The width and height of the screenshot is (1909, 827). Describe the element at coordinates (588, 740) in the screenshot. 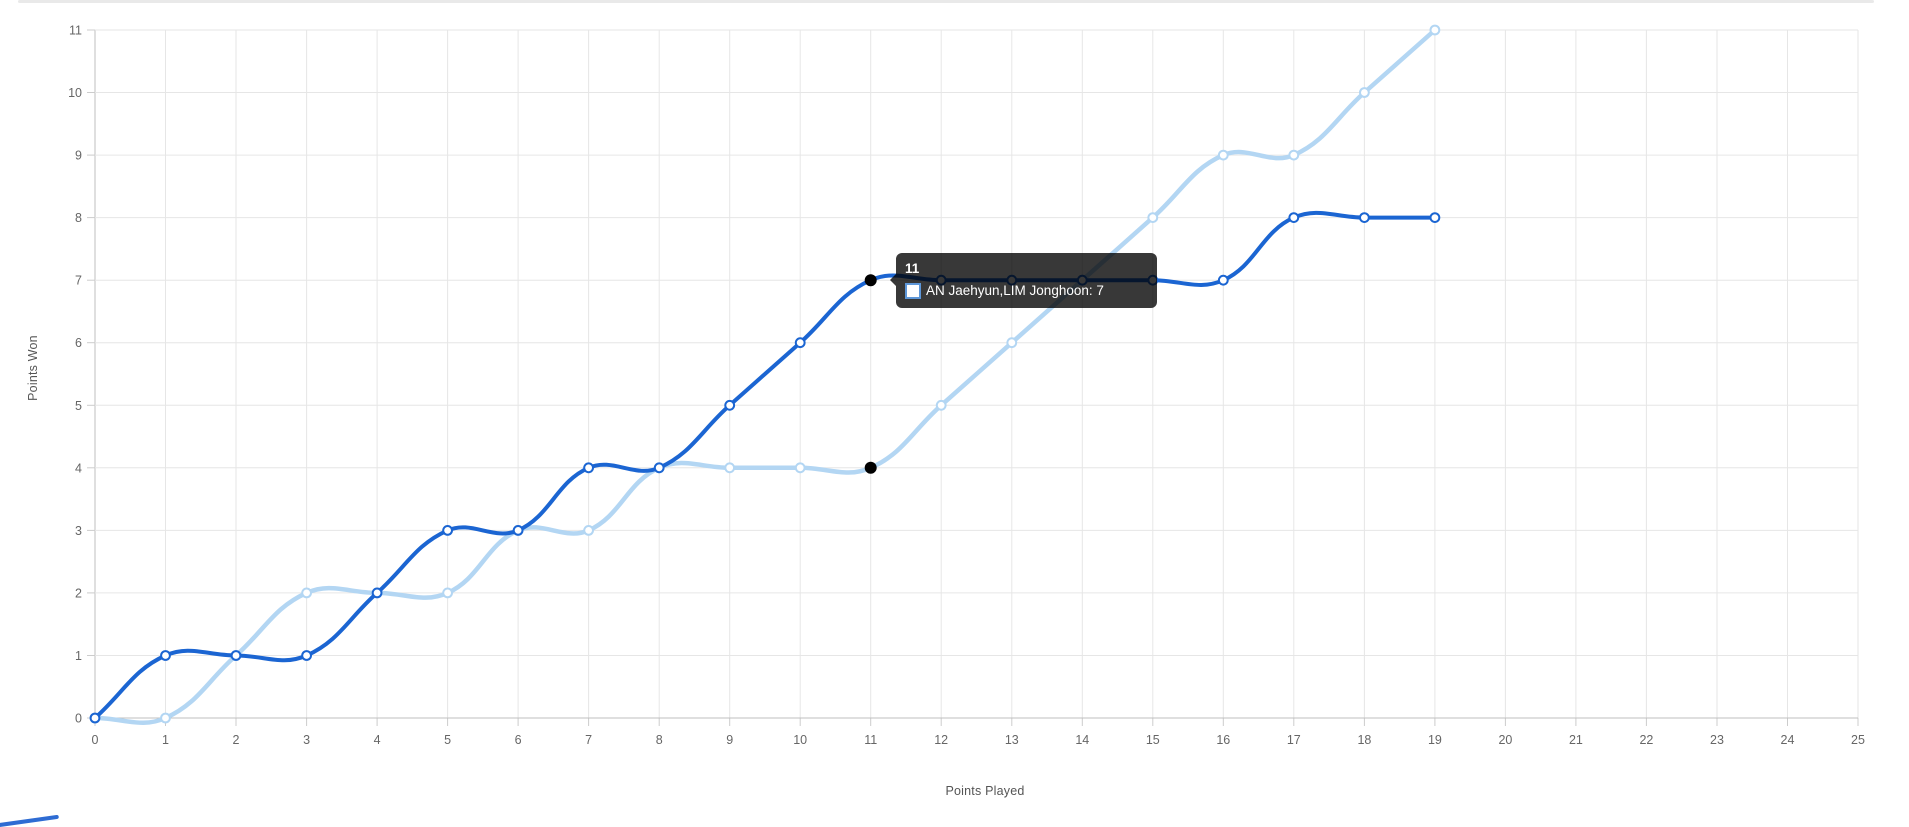

I see `x-tick-label: 7` at that location.